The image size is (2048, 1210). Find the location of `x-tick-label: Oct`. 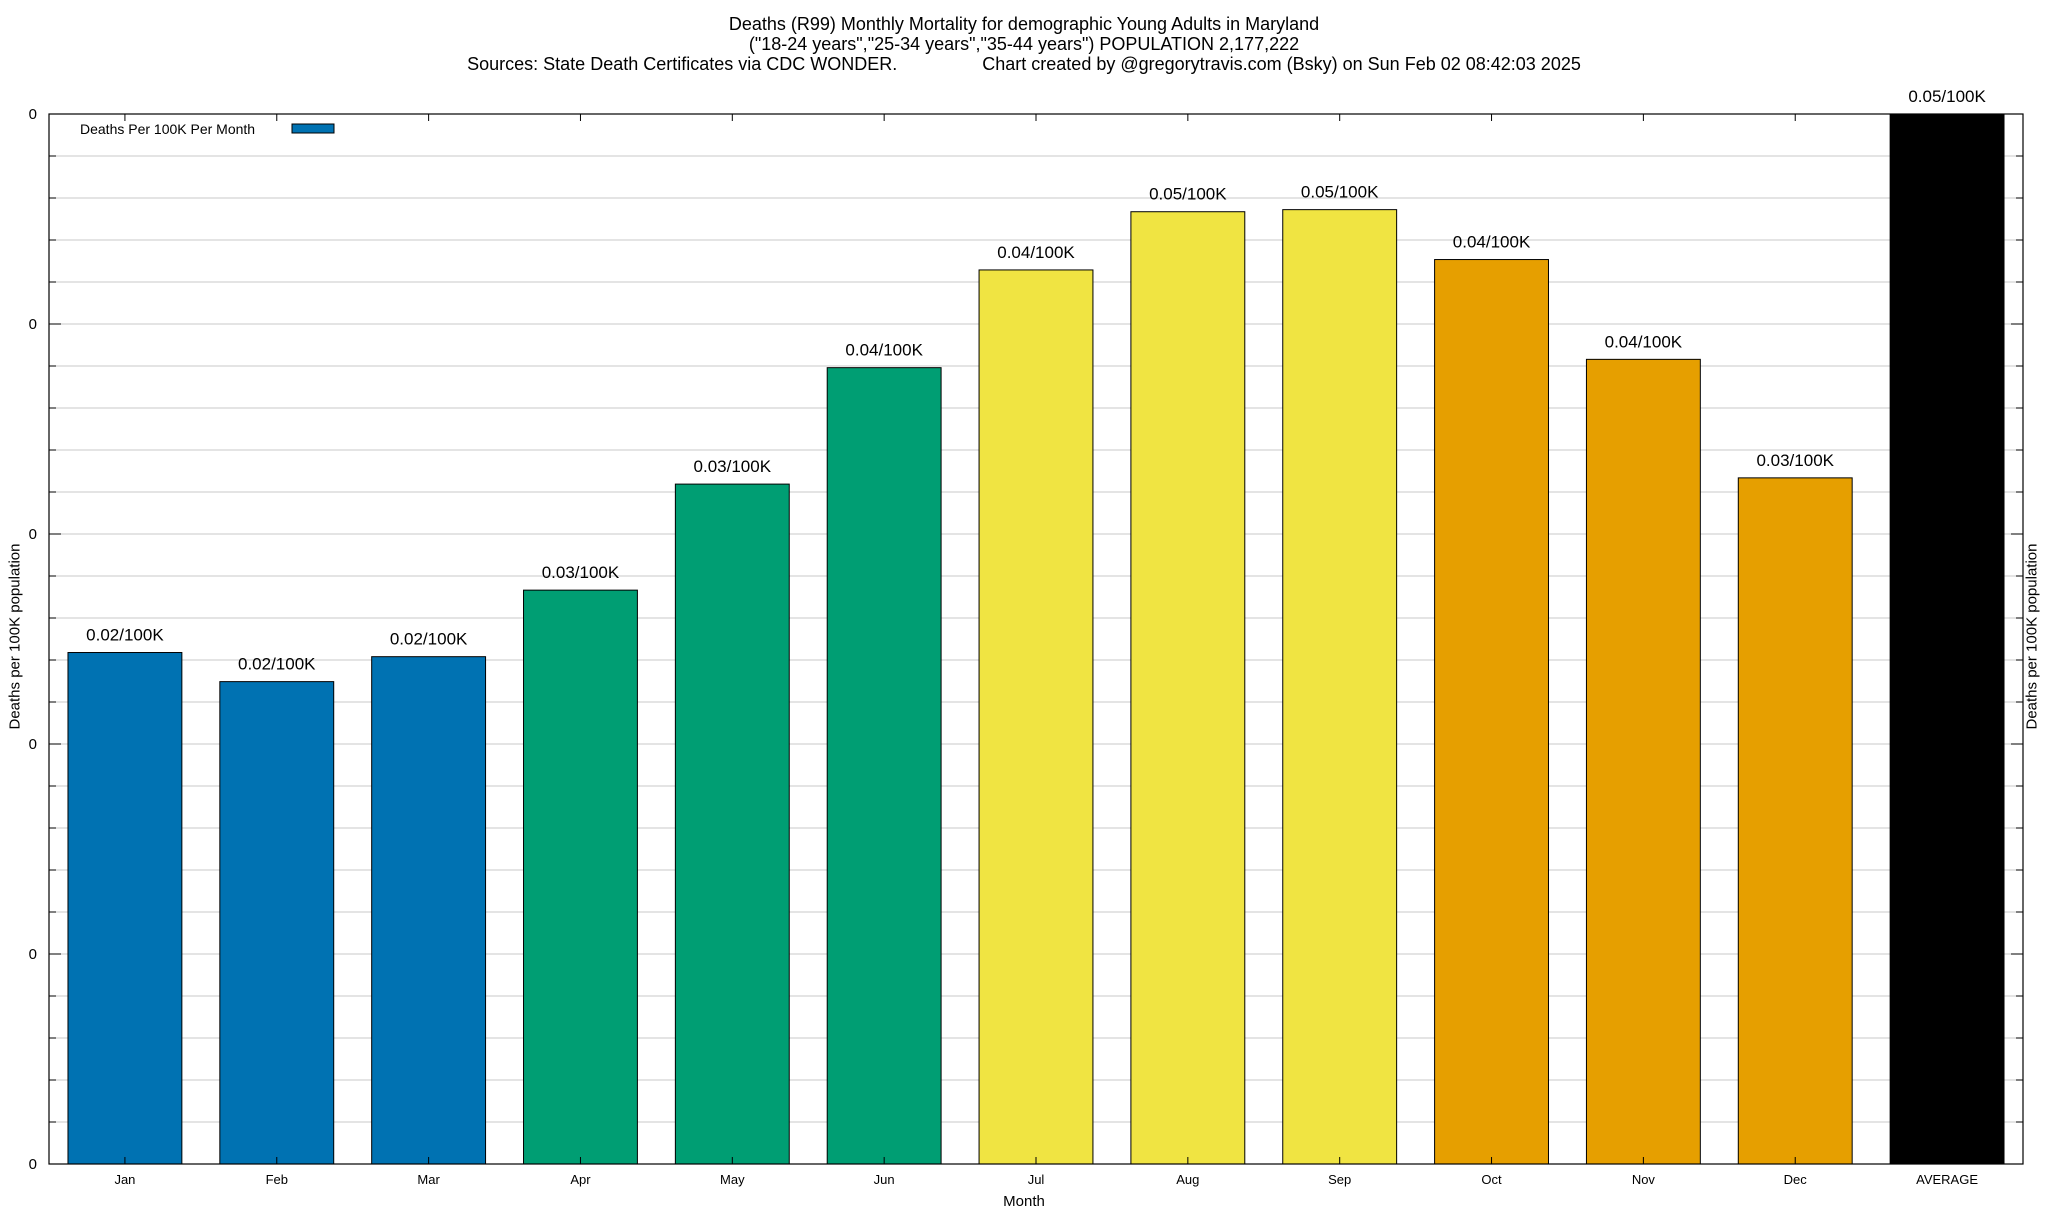

x-tick-label: Oct is located at coordinates (1491, 1179).